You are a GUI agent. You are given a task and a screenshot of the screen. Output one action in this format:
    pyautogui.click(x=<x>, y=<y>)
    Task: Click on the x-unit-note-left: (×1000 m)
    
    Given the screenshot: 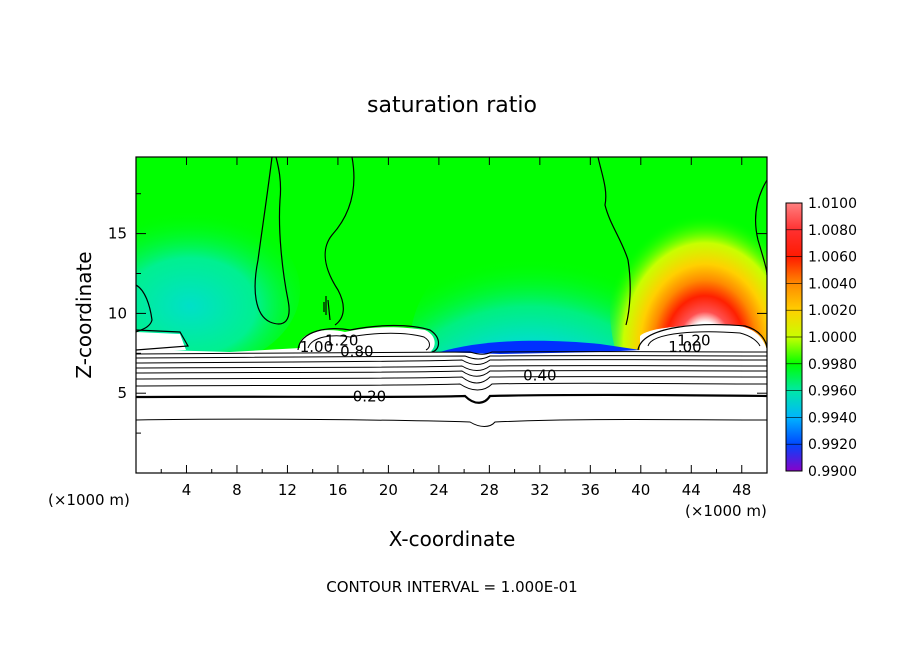 What is the action you would take?
    pyautogui.click(x=89, y=500)
    